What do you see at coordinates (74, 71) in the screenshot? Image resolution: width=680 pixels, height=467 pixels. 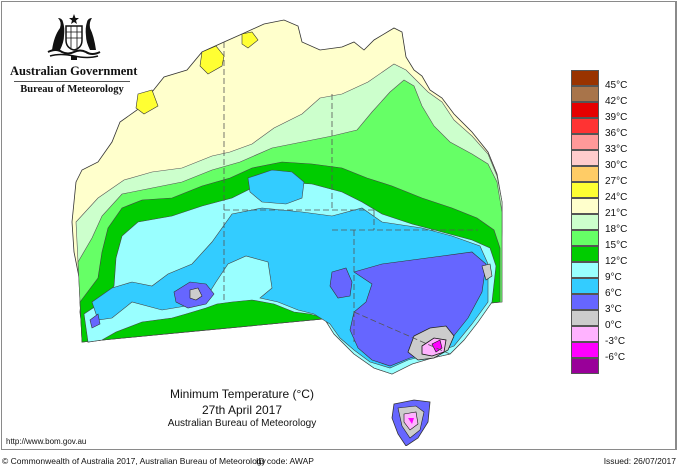 I see `org-name: Australian Government` at bounding box center [74, 71].